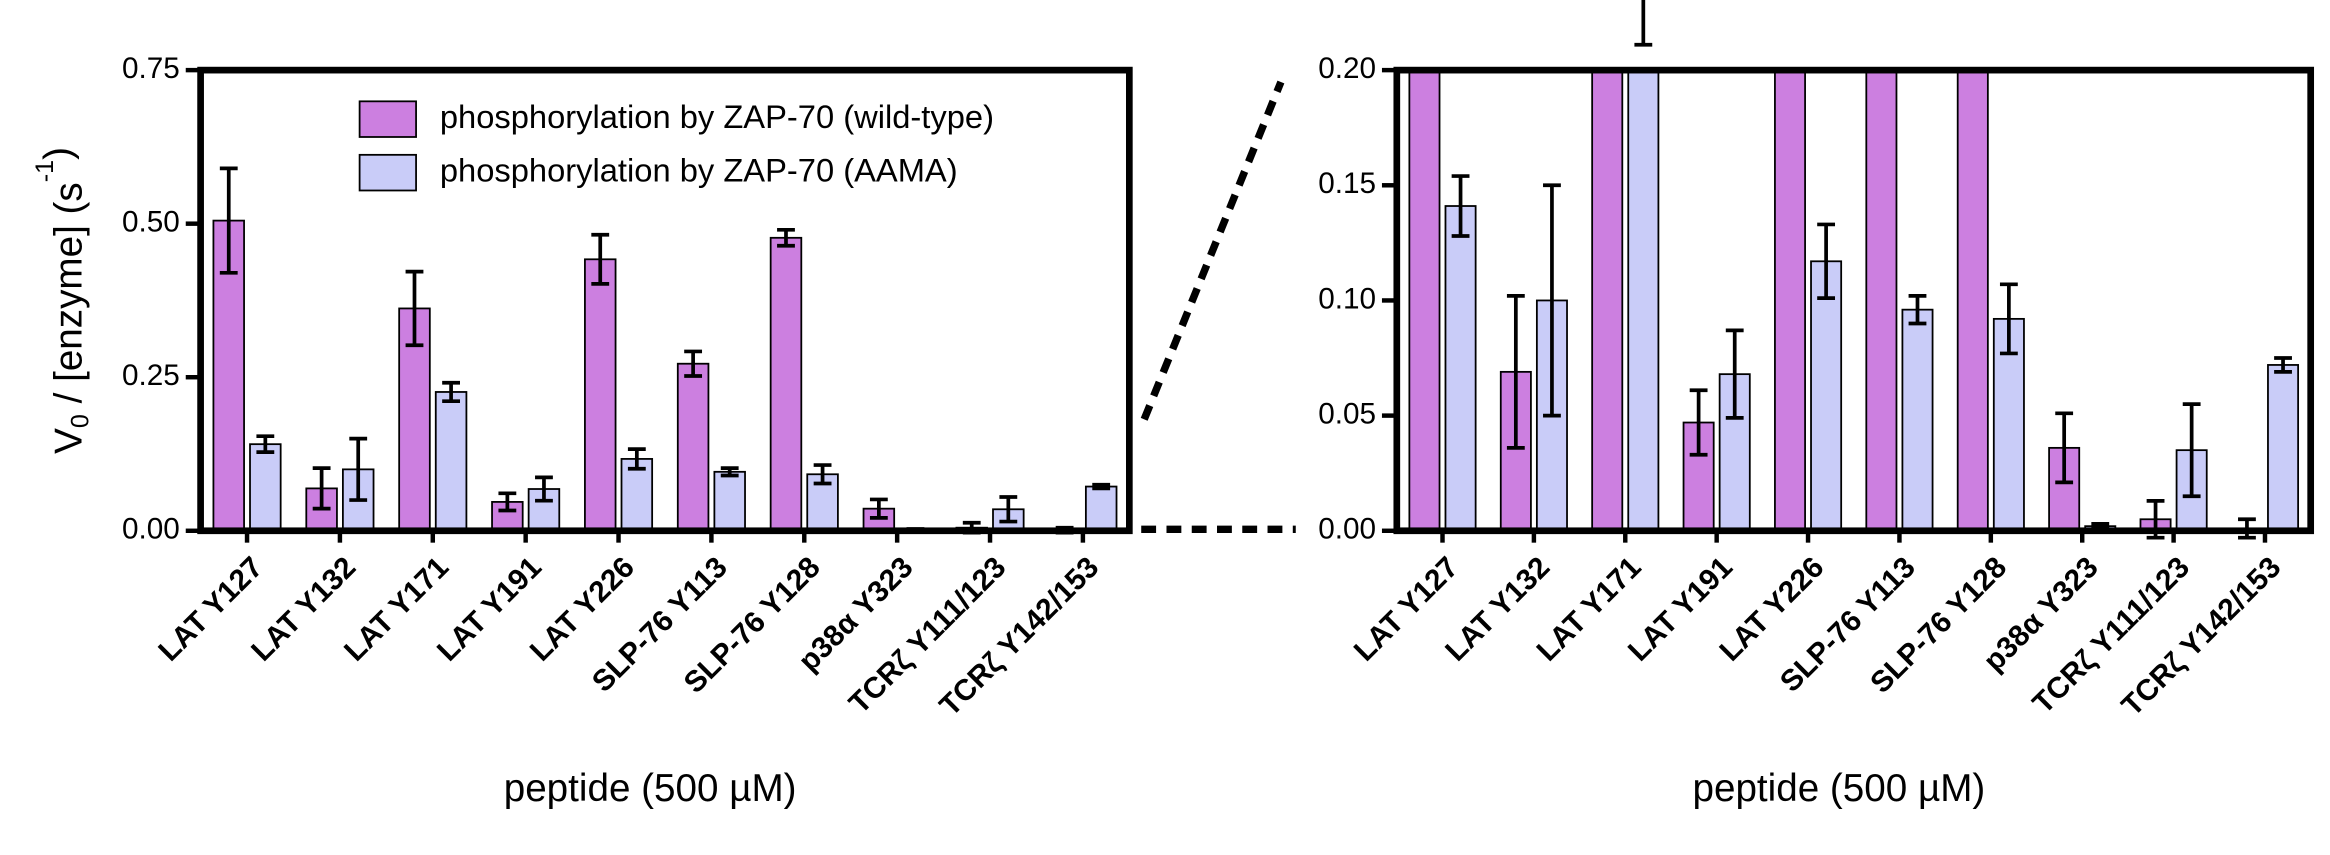 The width and height of the screenshot is (2330, 855). I want to click on legend-label: phosphorylation by ZAP-70 (AAMA), so click(699, 169).